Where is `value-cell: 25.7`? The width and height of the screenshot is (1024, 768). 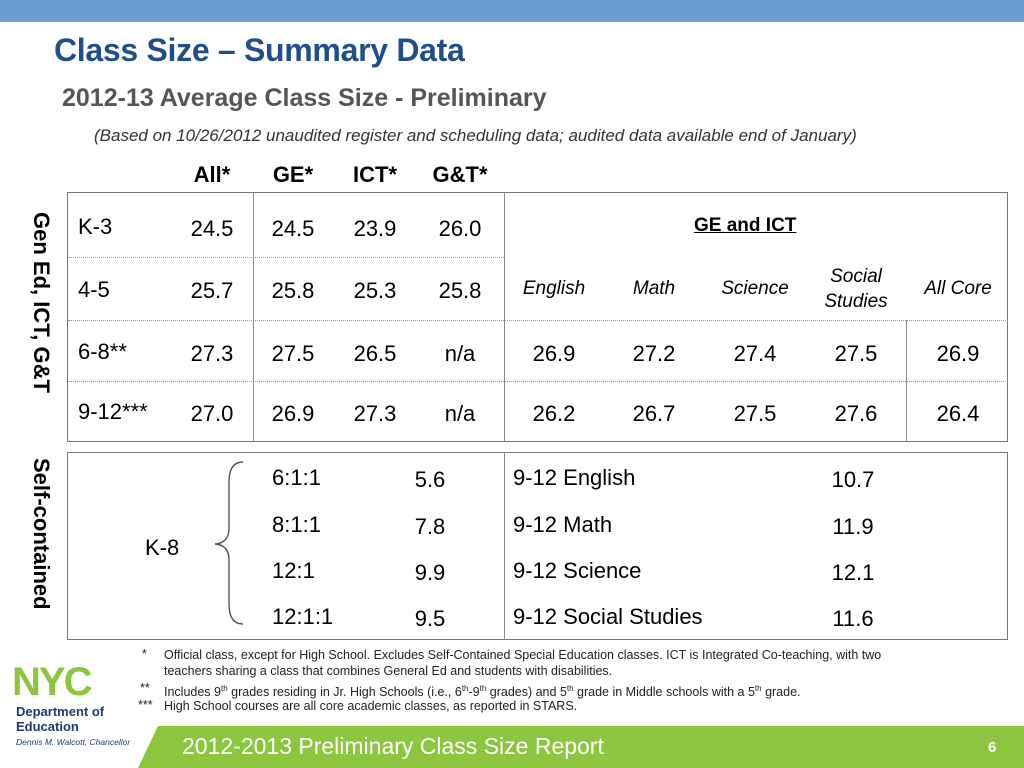 value-cell: 25.7 is located at coordinates (212, 290).